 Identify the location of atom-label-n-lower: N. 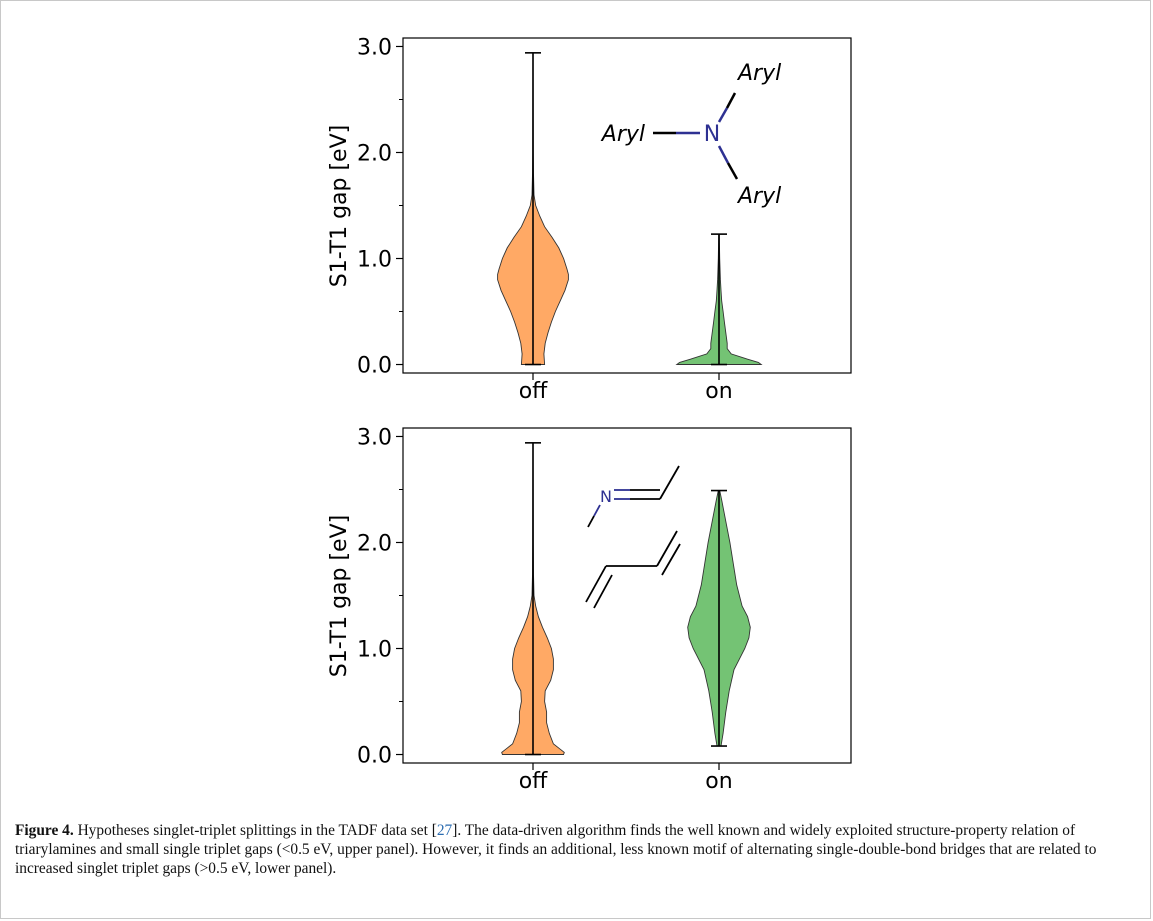
(606, 496).